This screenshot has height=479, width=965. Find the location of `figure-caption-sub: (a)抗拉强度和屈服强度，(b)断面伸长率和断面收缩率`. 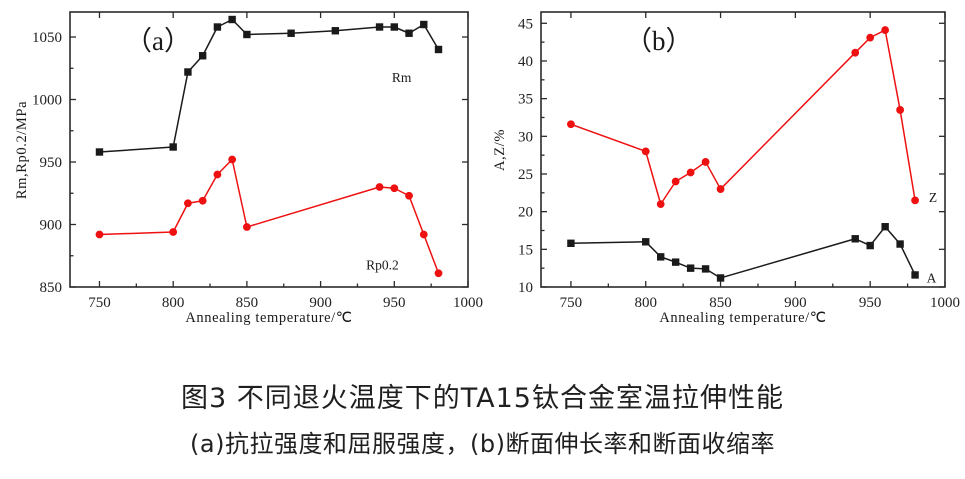

figure-caption-sub: (a)抗拉强度和屈服强度，(b)断面伸长率和断面收缩率 is located at coordinates (482, 444).